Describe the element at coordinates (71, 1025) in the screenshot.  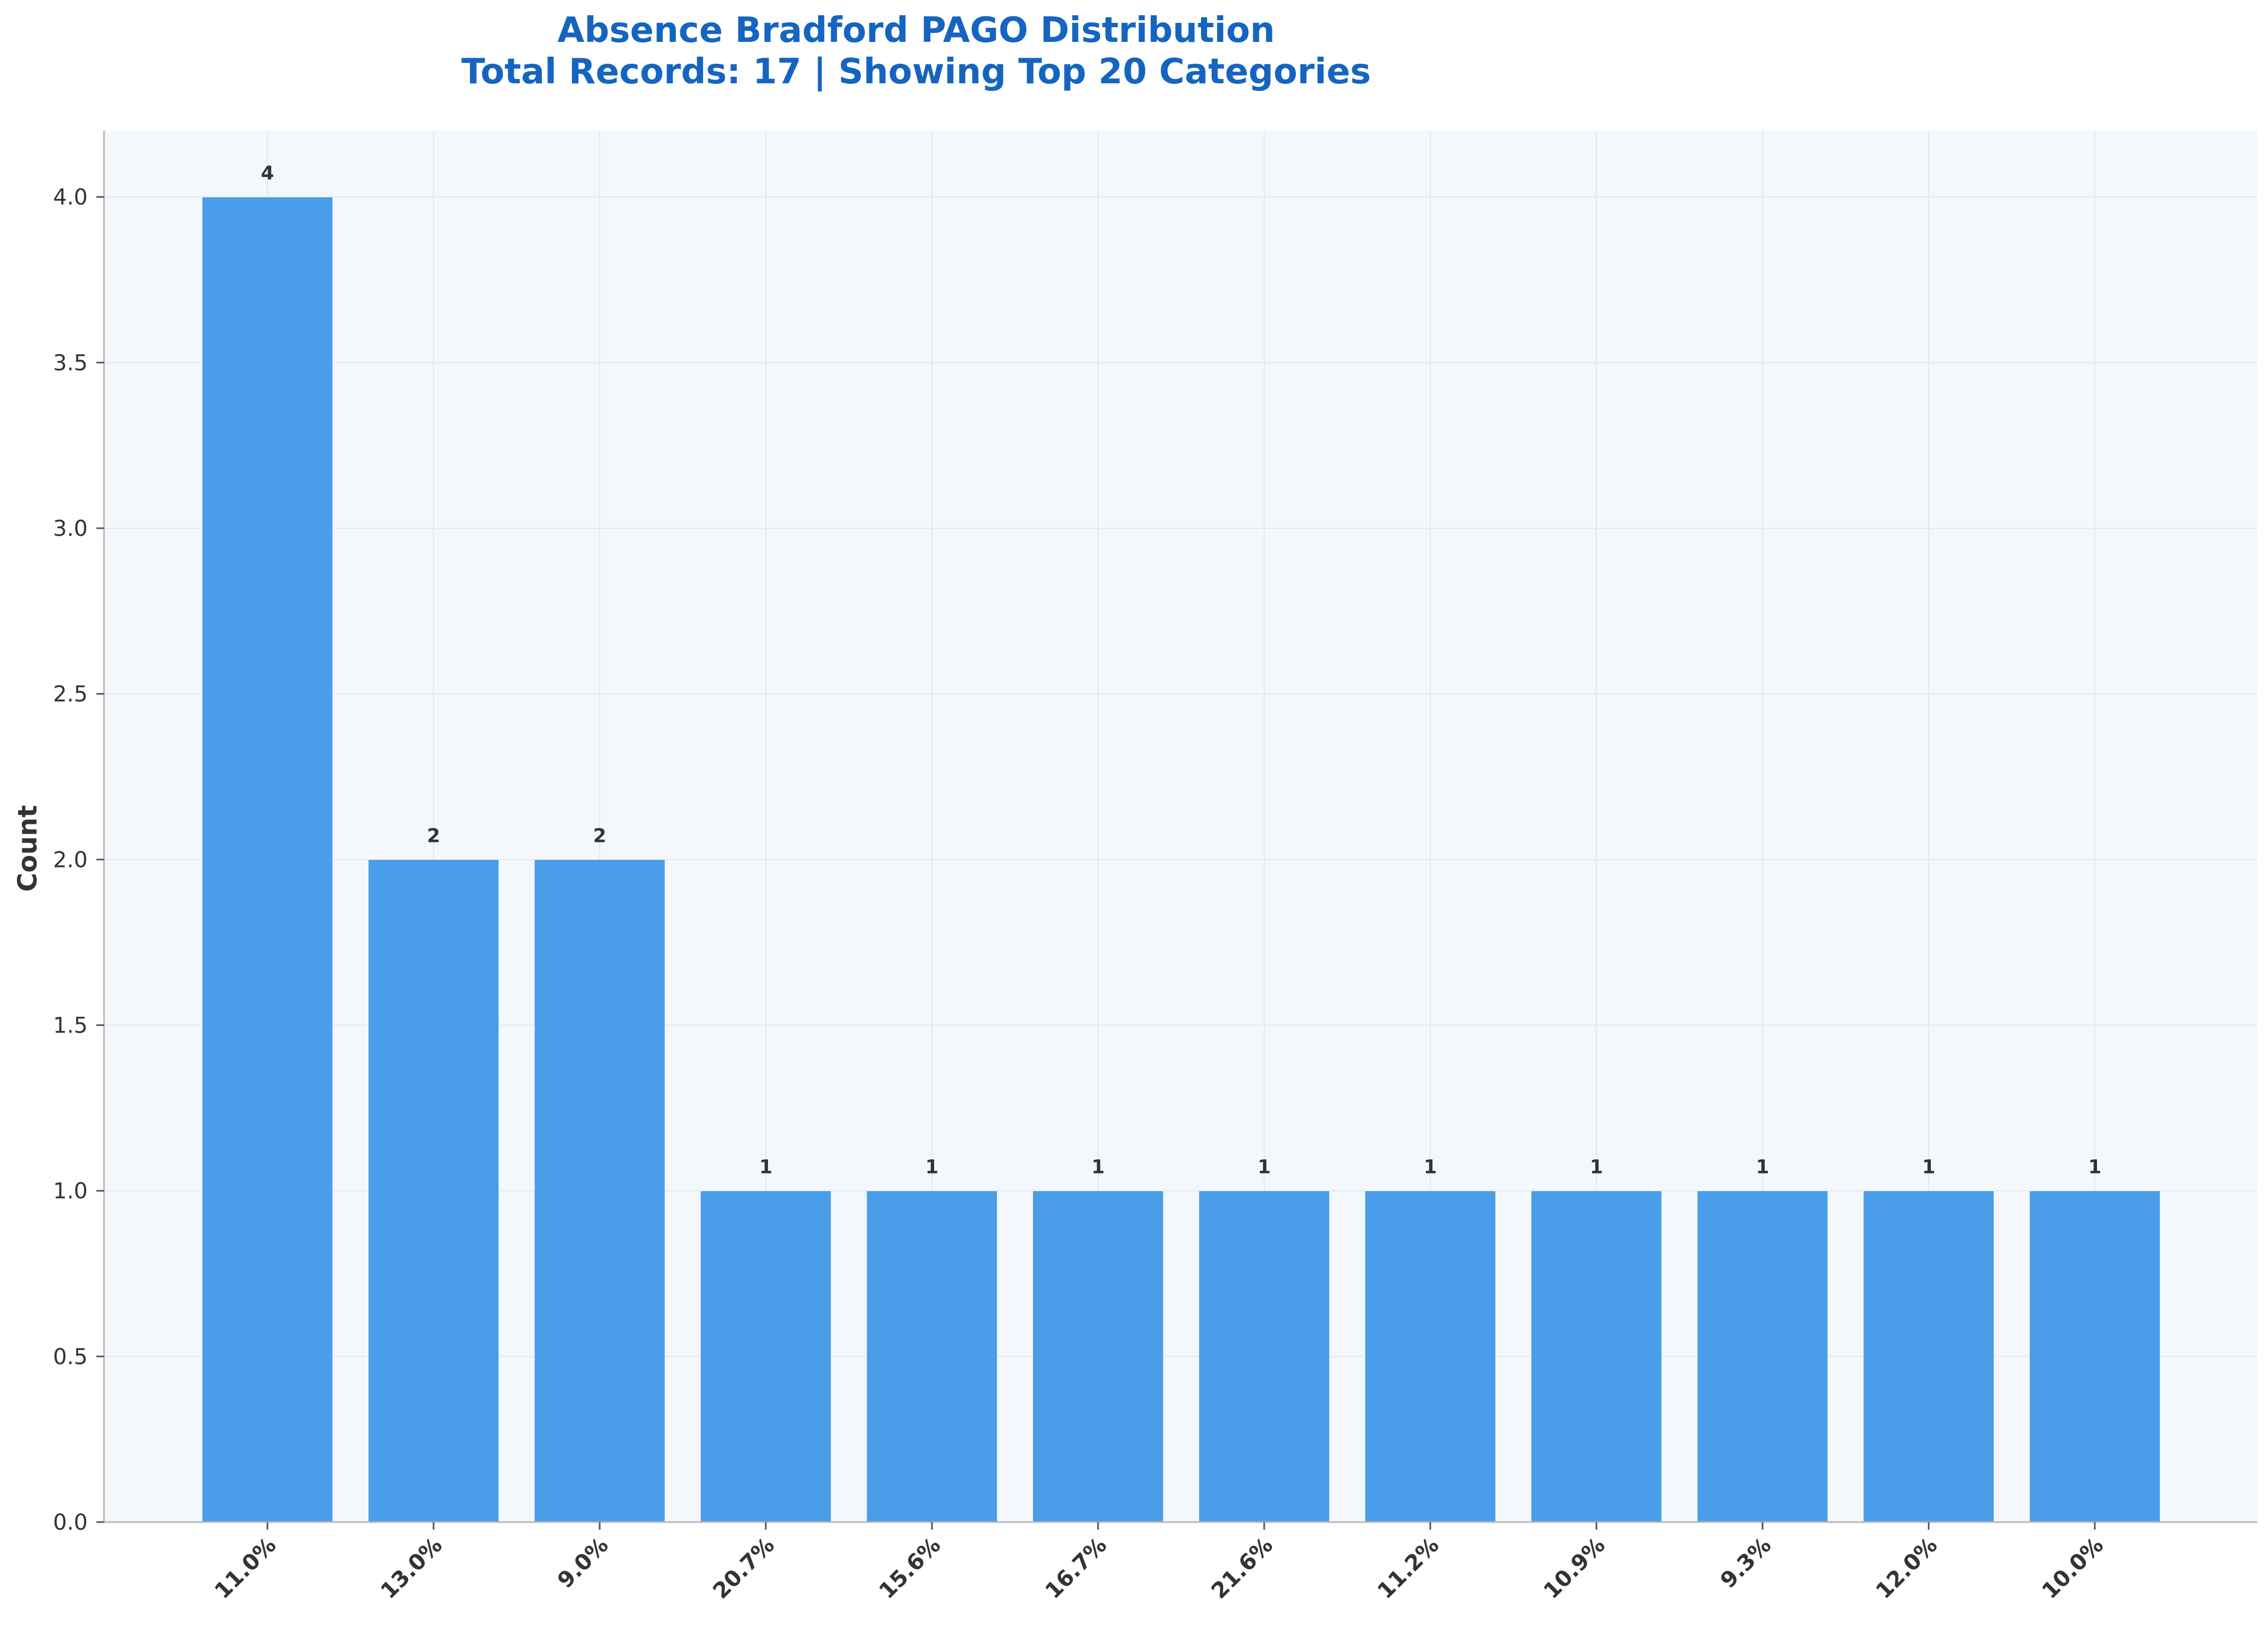
I see `y-tick-label: 1.5` at that location.